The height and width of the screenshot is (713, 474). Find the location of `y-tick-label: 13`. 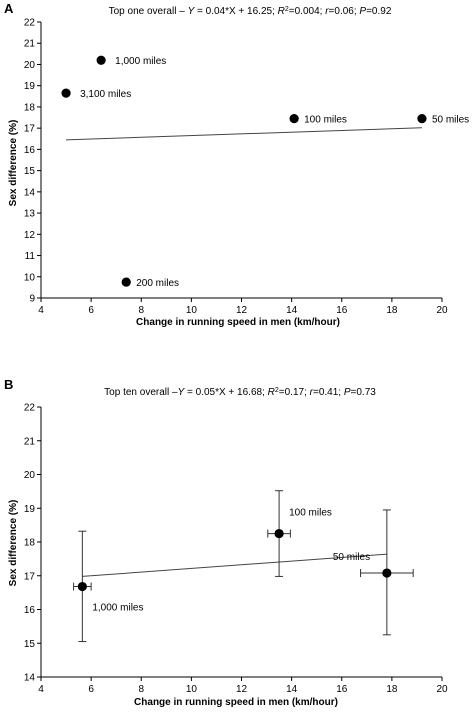

y-tick-label: 13 is located at coordinates (30, 214).